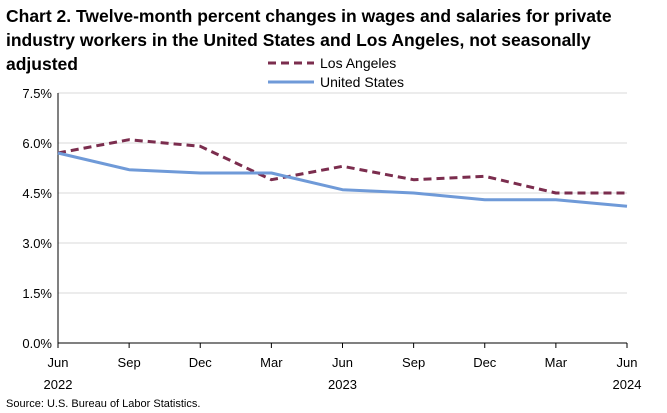 This screenshot has width=667, height=413. I want to click on series-lines, so click(342, 173).